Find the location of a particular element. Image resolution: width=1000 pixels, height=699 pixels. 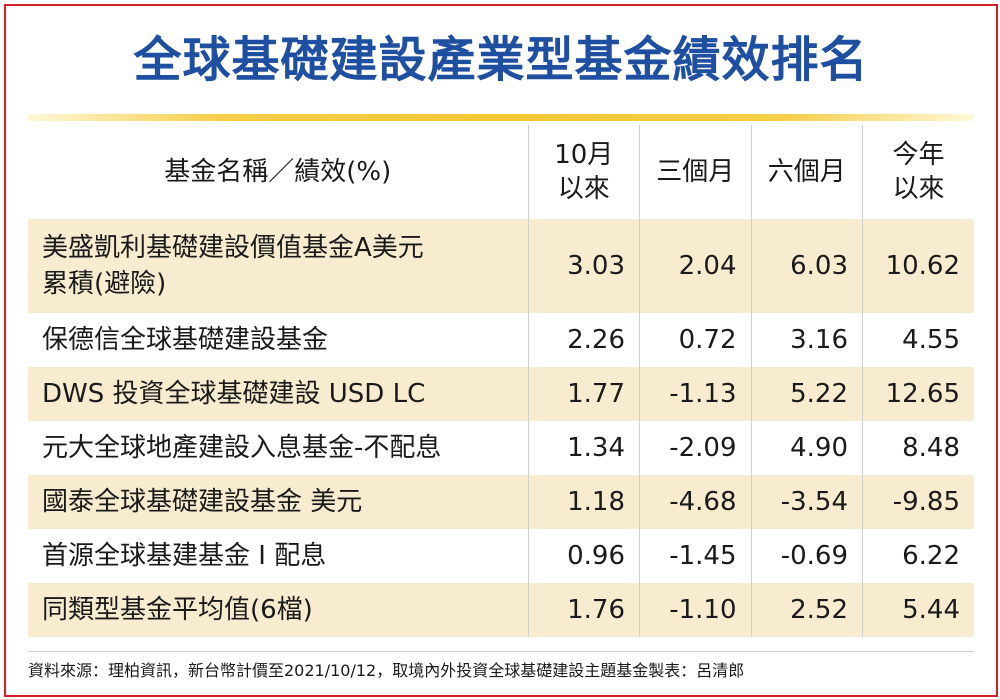

fund-name: 保德信全球基礎建設基金 is located at coordinates (185, 340).